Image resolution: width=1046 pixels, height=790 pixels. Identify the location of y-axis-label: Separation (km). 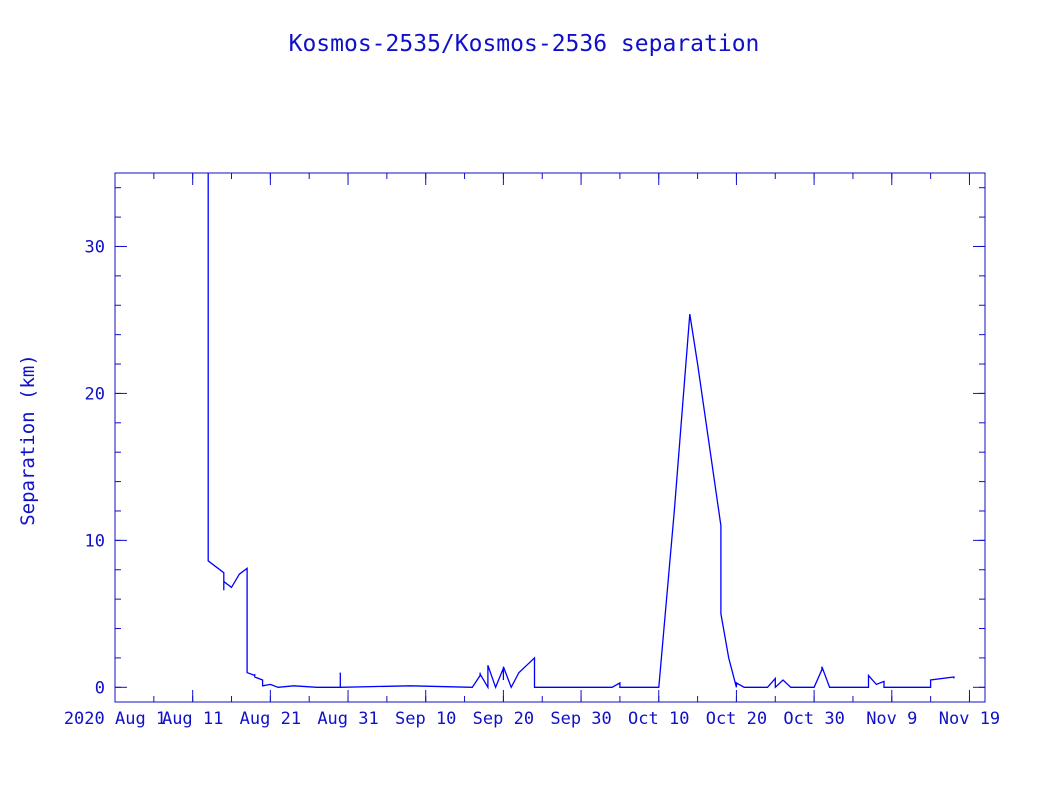
(28, 440).